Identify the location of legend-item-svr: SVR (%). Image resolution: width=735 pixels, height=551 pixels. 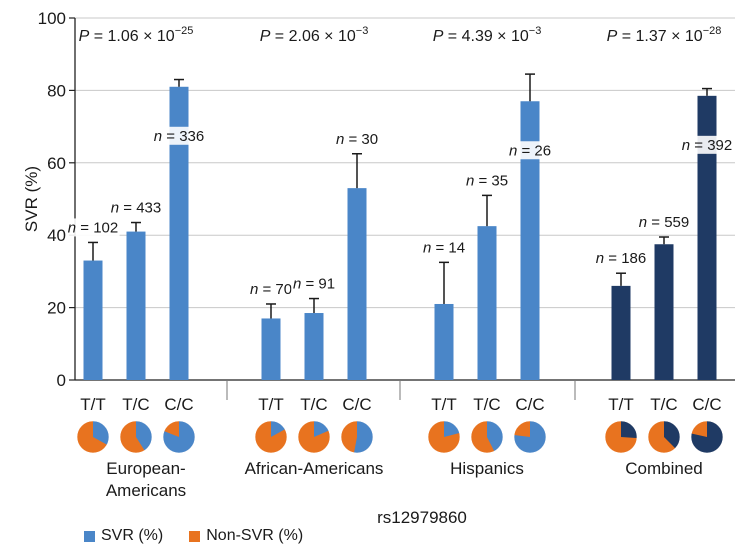
(123, 536).